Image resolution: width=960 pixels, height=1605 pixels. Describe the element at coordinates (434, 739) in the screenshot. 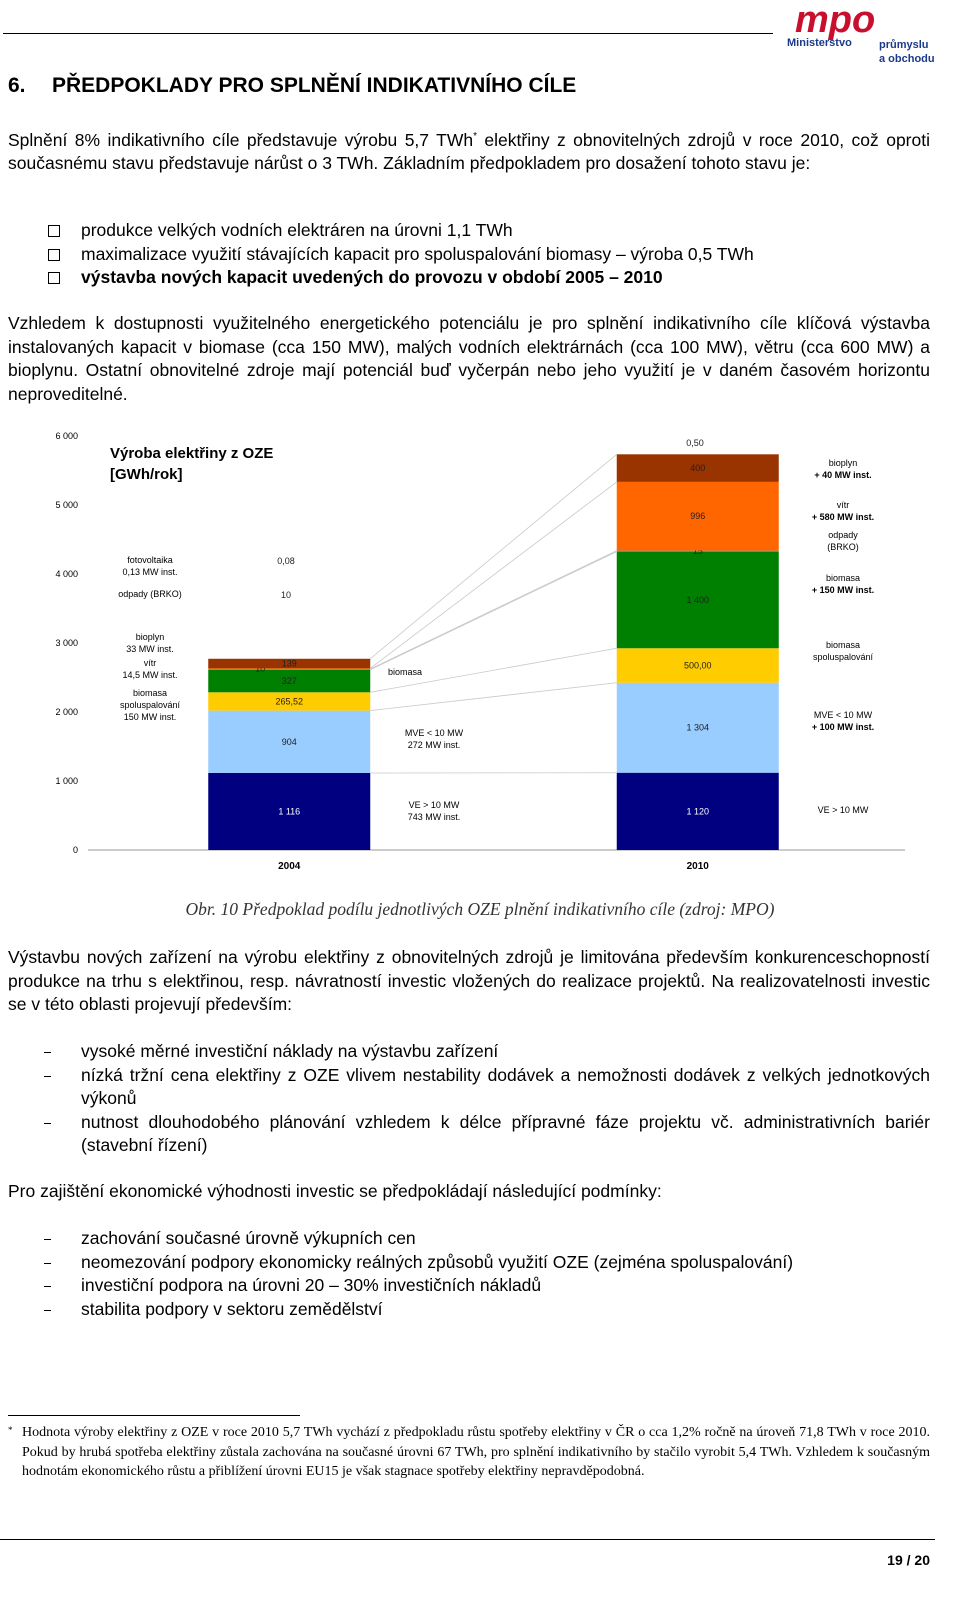

I see `annotation: MVE < 10 MW 272 MW inst.` at that location.